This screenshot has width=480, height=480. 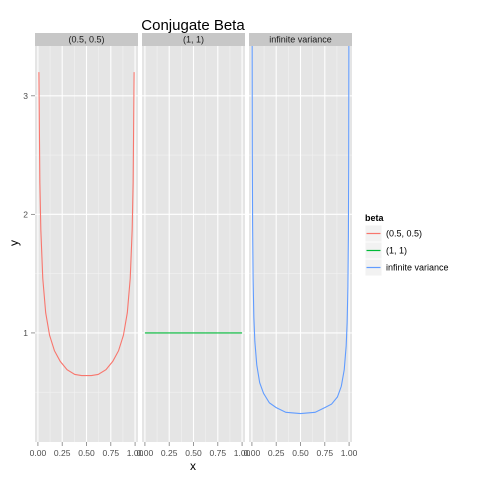 What do you see at coordinates (86, 224) in the screenshot?
I see `series-line` at bounding box center [86, 224].